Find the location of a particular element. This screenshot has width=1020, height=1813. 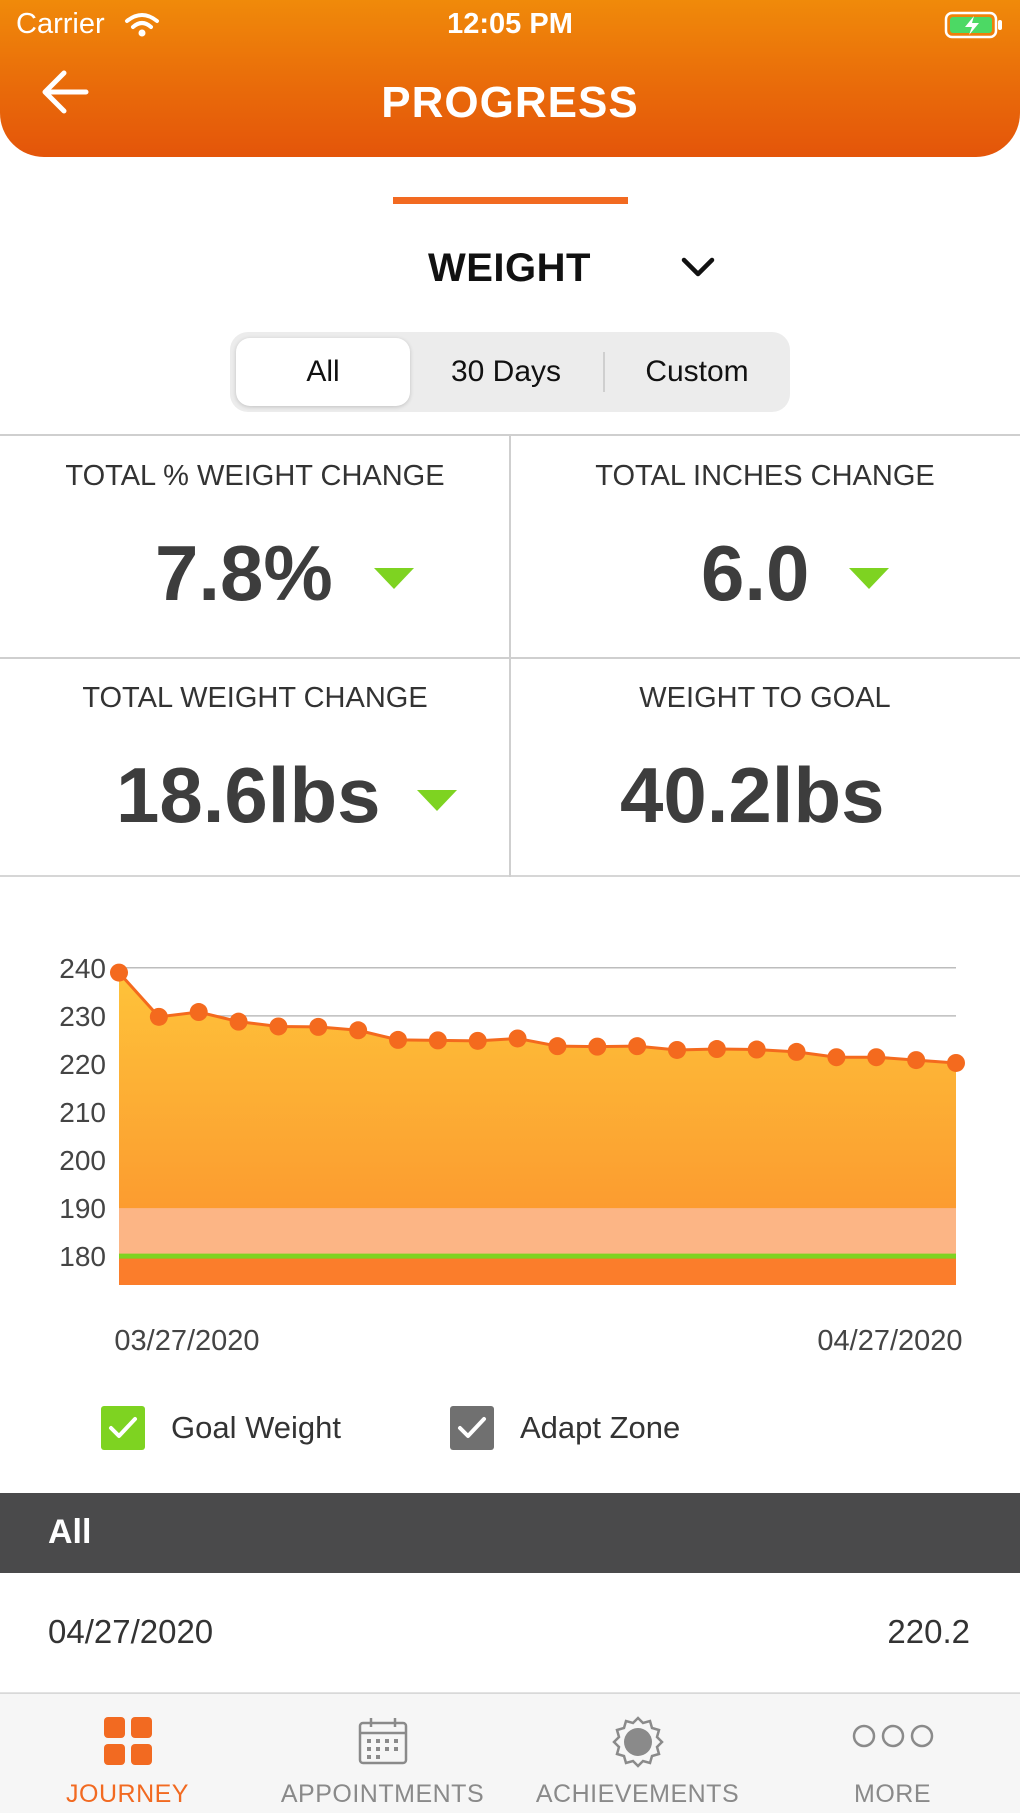

stats-divider-vertical is located at coordinates (510, 656).